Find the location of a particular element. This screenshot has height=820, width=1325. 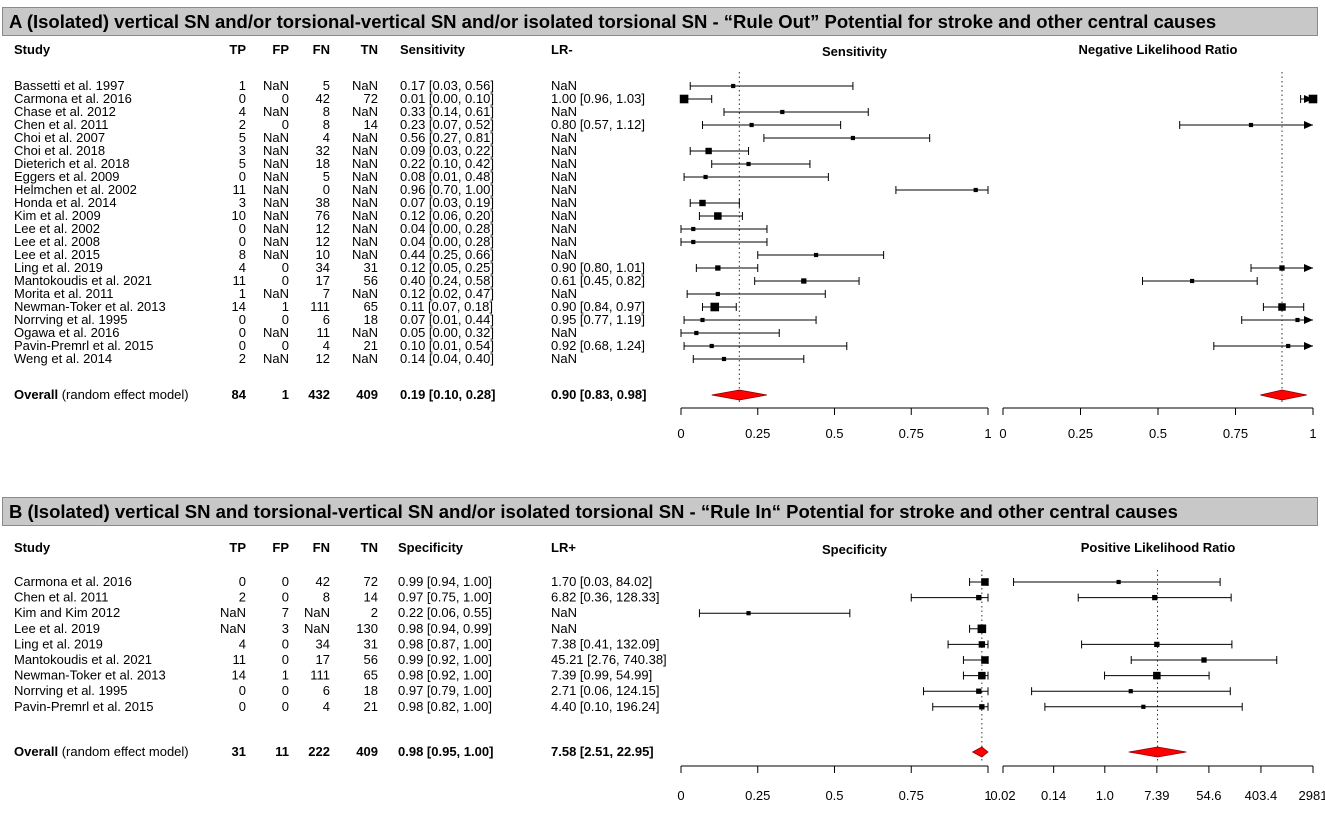

study-estimate1: 0.98 [0.92, 1.00] is located at coordinates (445, 675).